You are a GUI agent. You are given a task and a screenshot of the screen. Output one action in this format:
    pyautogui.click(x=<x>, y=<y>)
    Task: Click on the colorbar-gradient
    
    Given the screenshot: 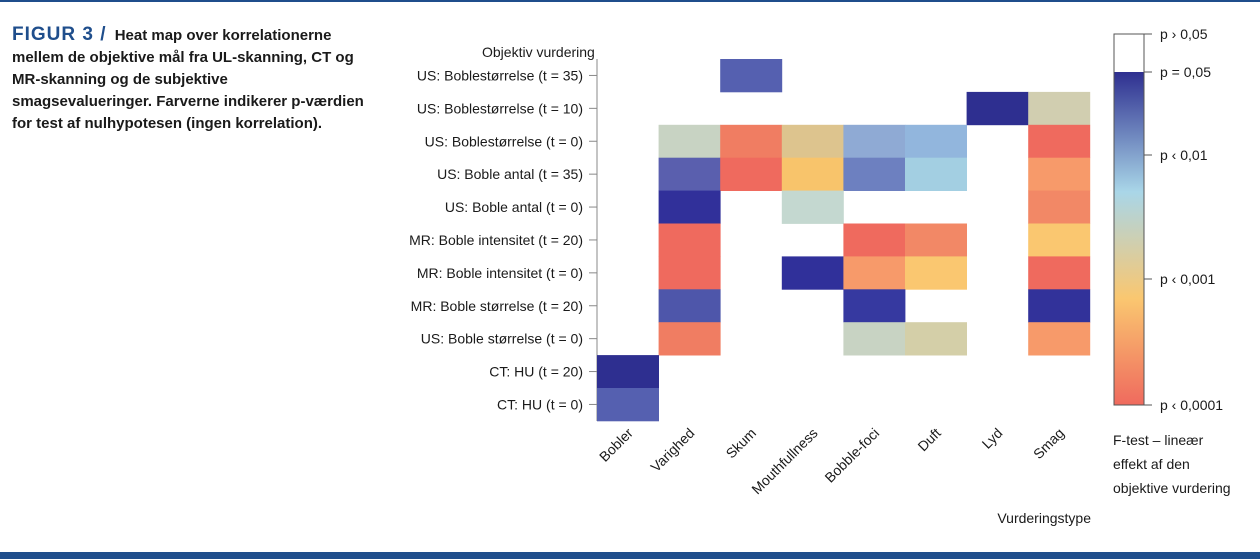 What is the action you would take?
    pyautogui.click(x=1129, y=238)
    